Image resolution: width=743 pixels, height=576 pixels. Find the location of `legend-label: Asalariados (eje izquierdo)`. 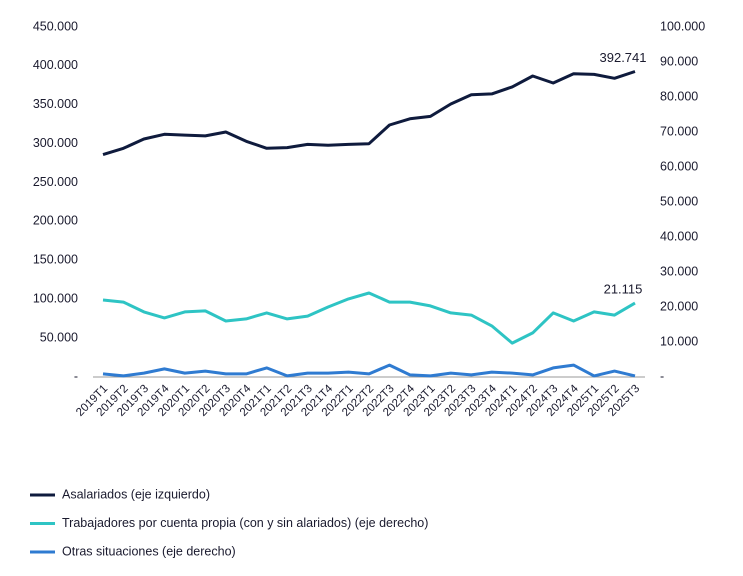

legend-label: Asalariados (eje izquierdo) is located at coordinates (136, 494).